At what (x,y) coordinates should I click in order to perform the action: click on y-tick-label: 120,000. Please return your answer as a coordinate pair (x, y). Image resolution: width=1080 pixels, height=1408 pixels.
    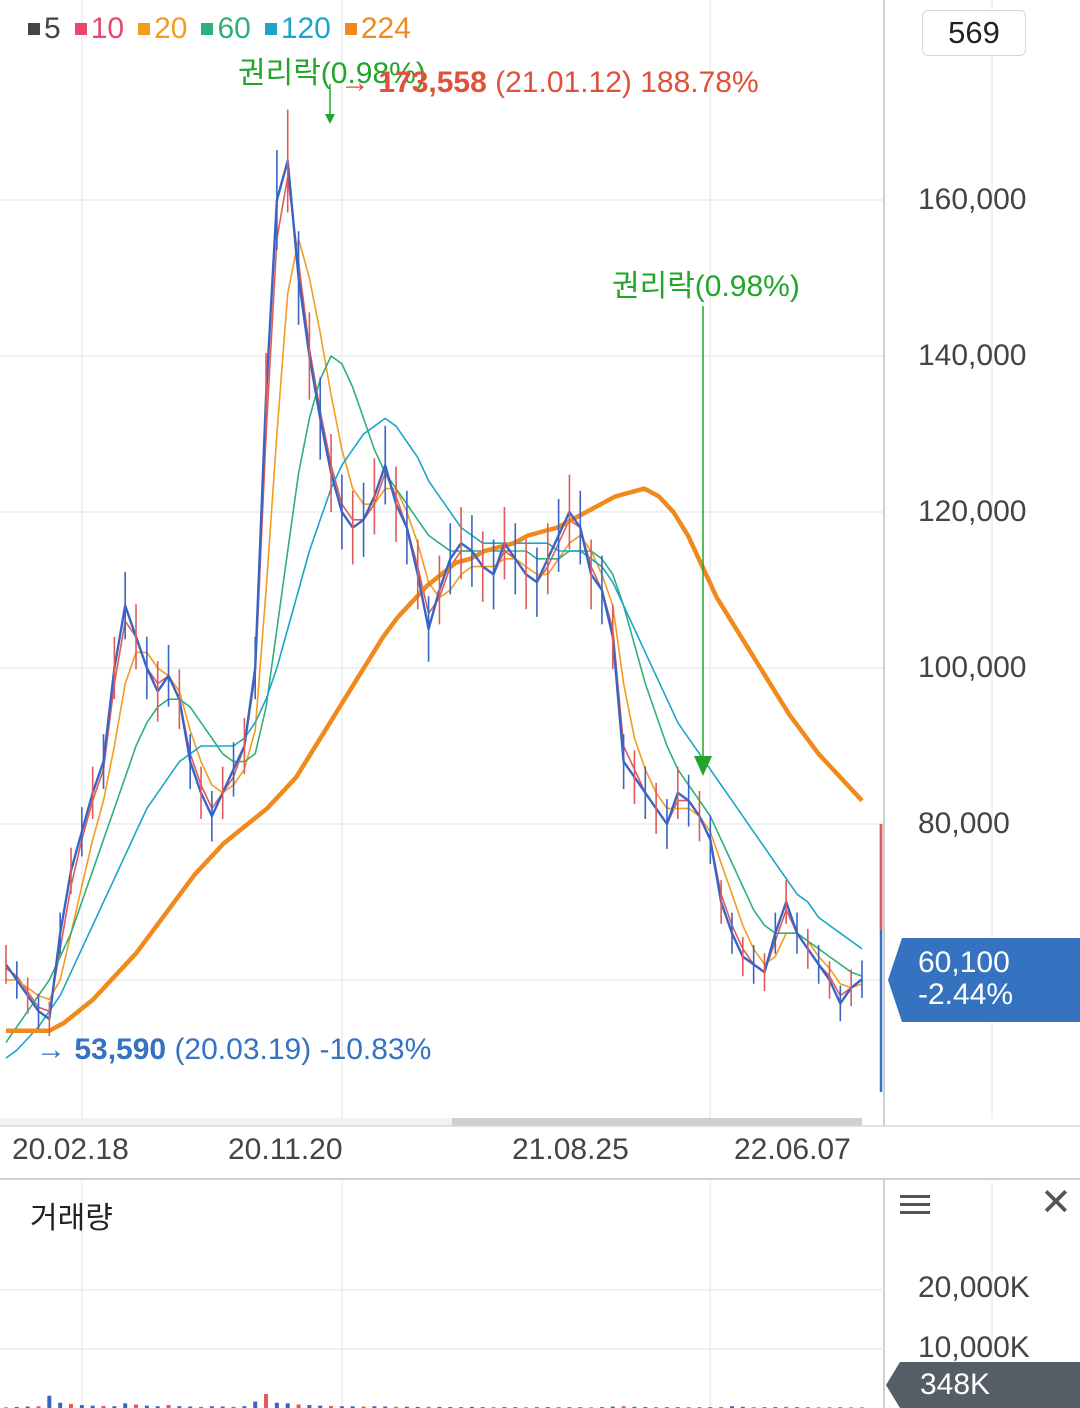
    Looking at the image, I should click on (972, 511).